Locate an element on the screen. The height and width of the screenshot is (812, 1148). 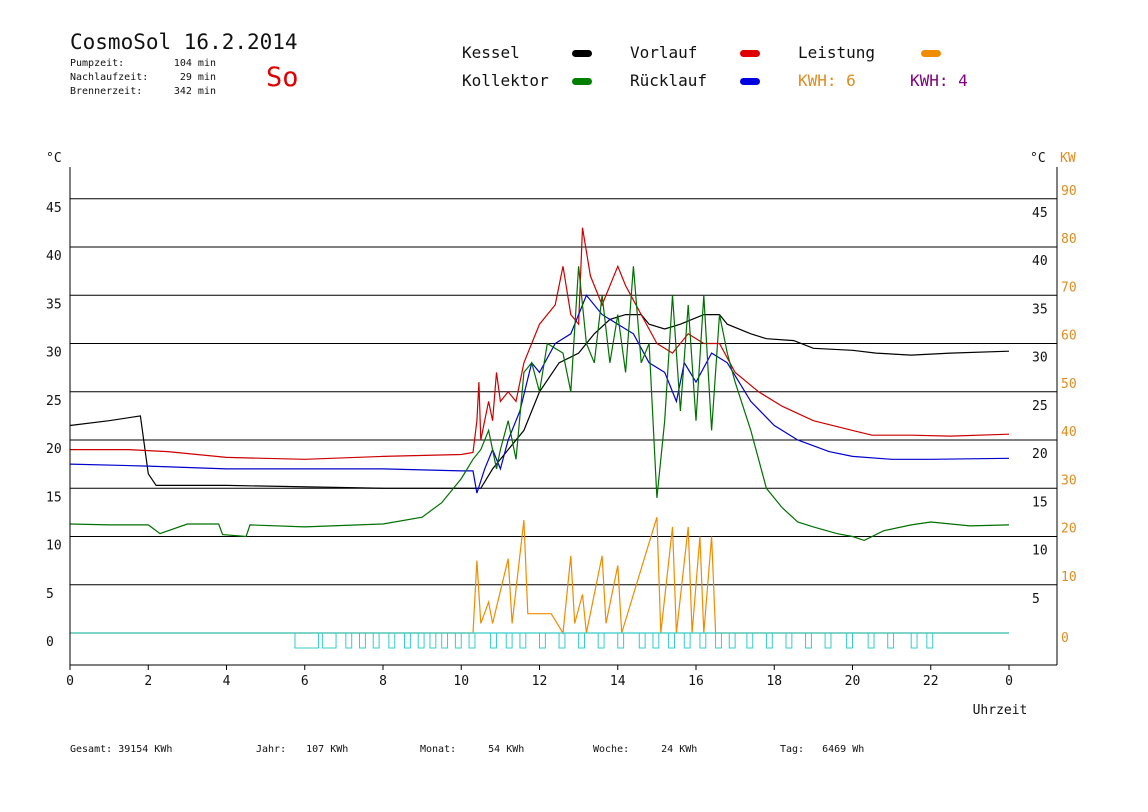
x-tick-label: 6 is located at coordinates (305, 681).